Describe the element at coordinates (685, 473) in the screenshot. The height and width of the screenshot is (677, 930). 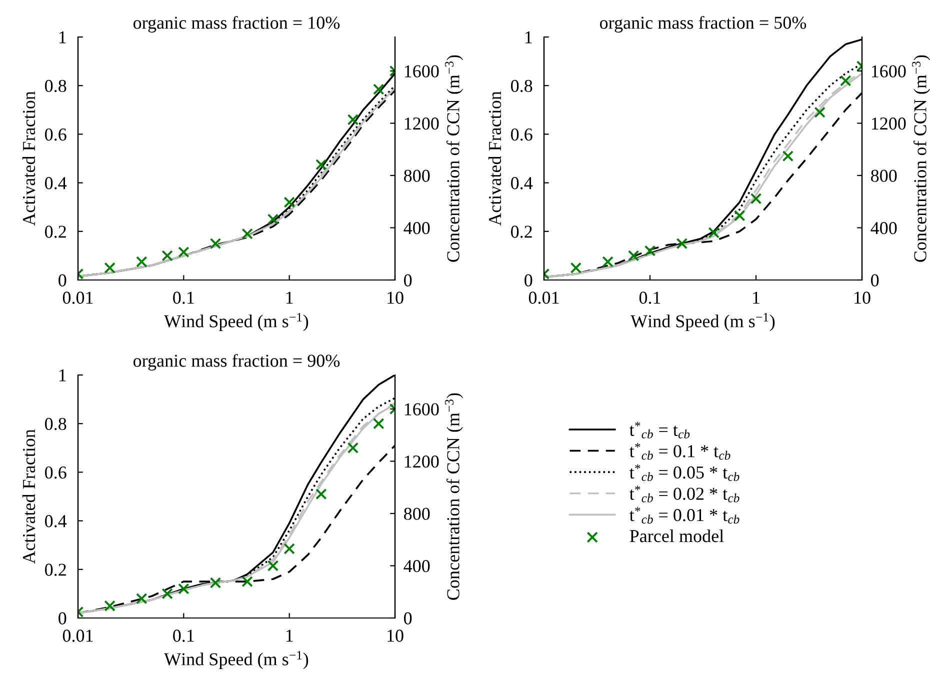
I see `legend-label: t$^{*}$$_{cb}$ = 0.05 * t$_{cb}$` at that location.